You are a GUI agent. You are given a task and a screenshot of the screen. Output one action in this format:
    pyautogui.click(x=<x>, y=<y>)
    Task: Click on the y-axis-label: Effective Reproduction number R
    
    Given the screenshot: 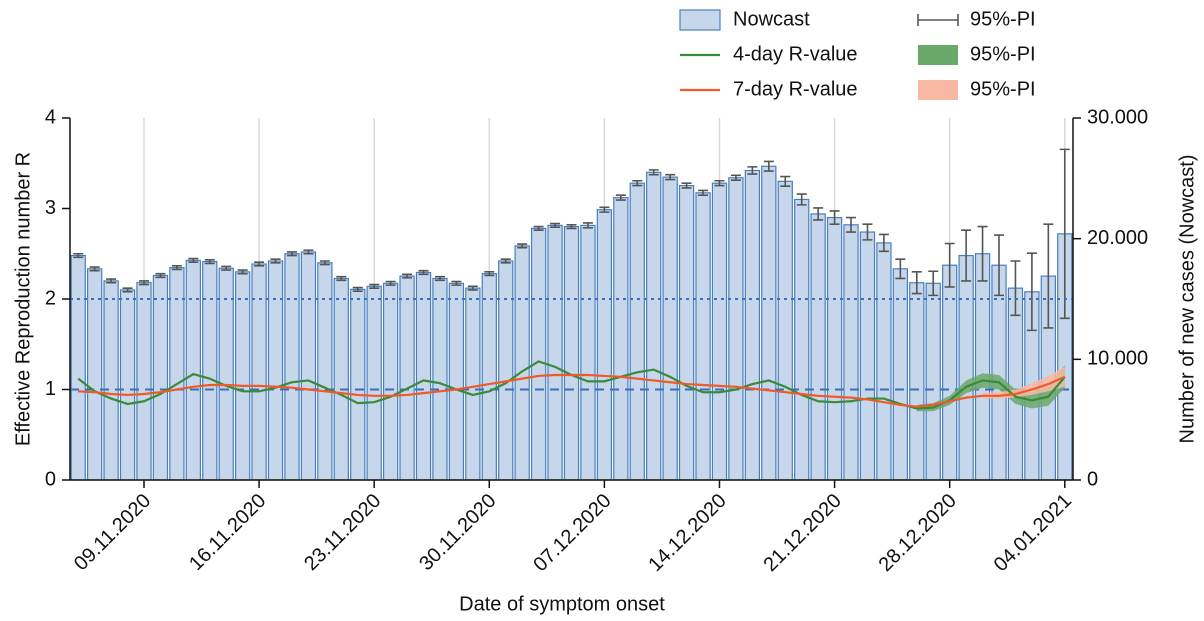 What is the action you would take?
    pyautogui.click(x=23, y=299)
    